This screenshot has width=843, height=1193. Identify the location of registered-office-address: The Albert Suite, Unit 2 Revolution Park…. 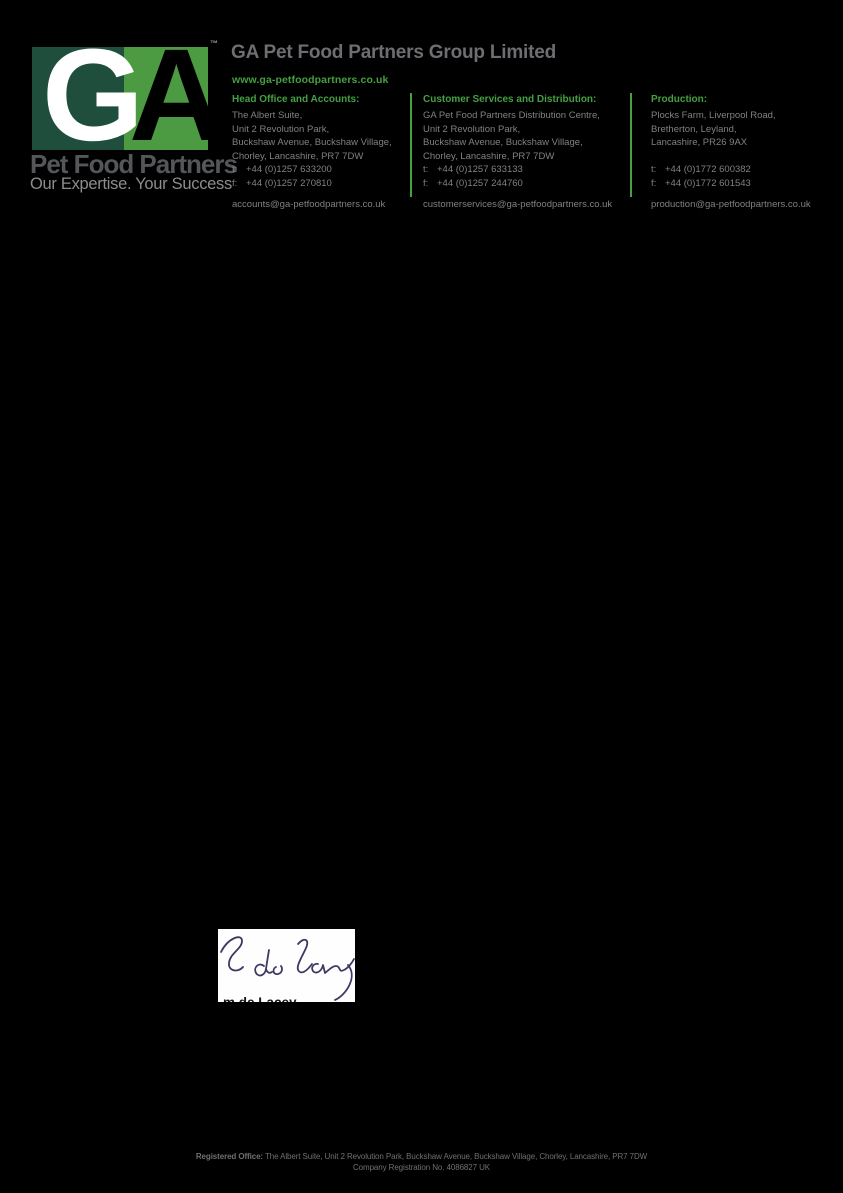
(455, 1156).